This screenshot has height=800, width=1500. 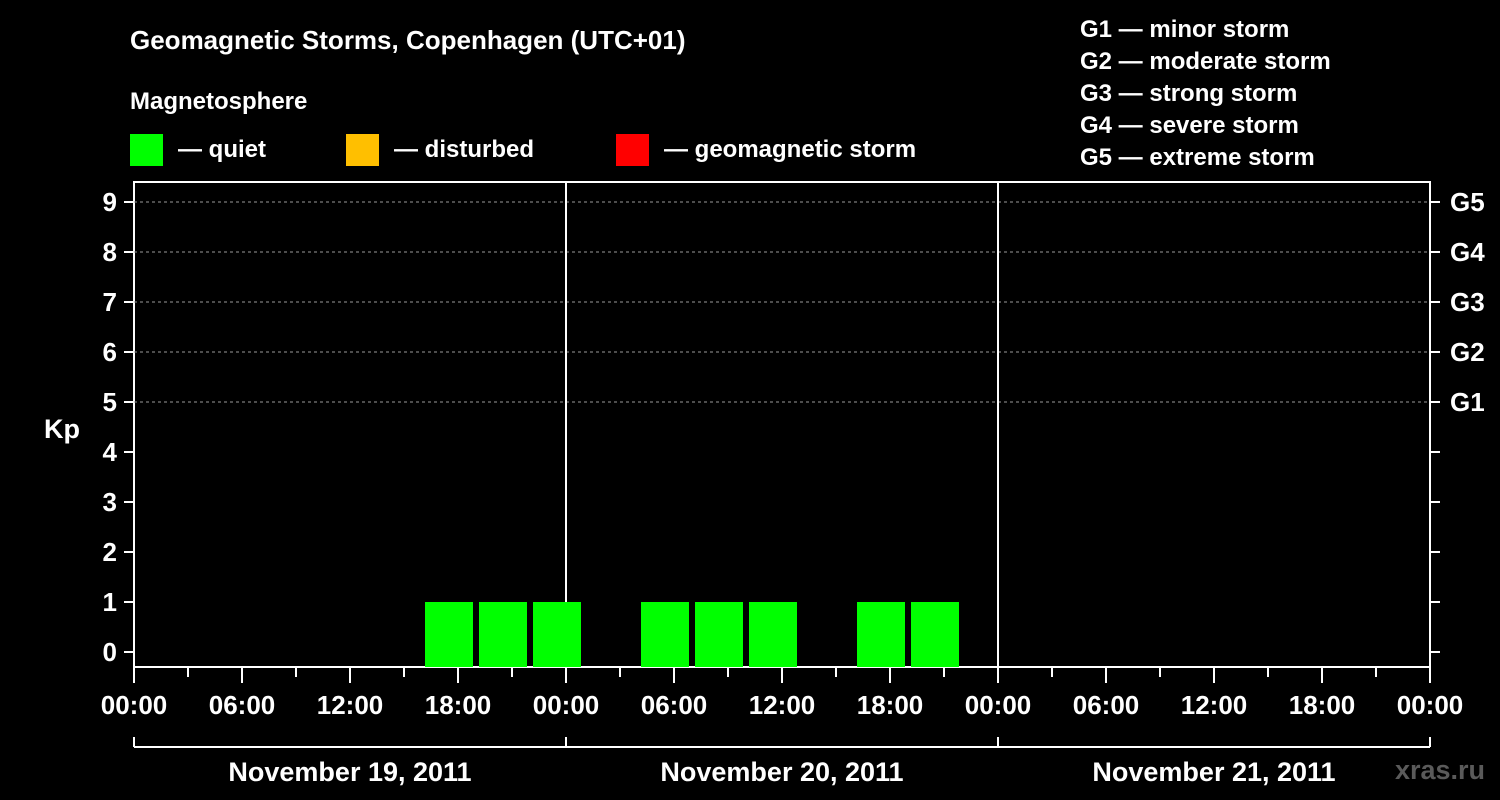 What do you see at coordinates (1205, 61) in the screenshot?
I see `storm-legend-item: G2 — moderate storm` at bounding box center [1205, 61].